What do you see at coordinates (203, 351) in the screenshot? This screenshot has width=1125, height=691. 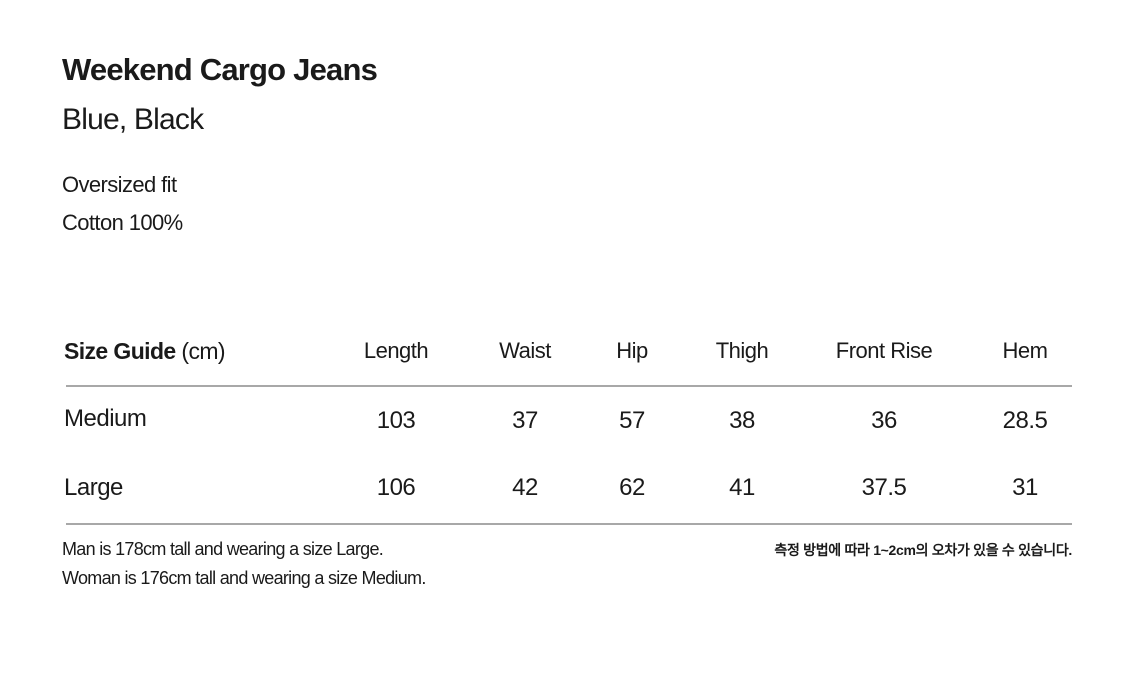 I see `size-guide-unit: (cm)` at bounding box center [203, 351].